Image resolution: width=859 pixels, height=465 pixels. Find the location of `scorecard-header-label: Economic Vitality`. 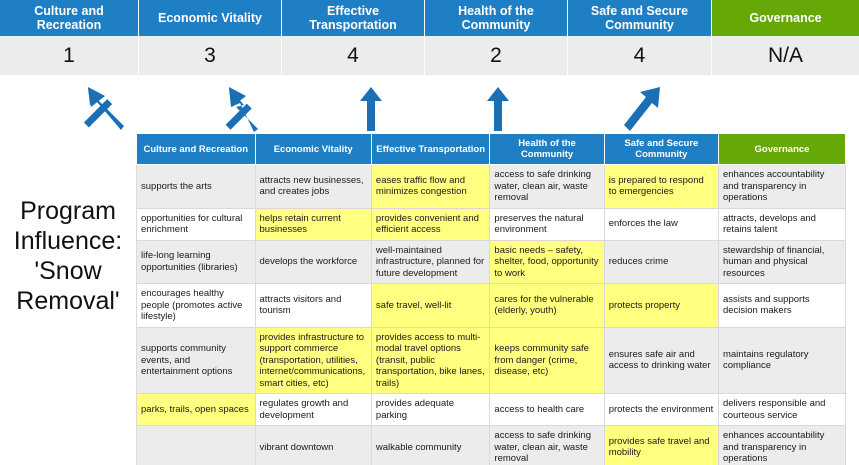

scorecard-header-label: Economic Vitality is located at coordinates (210, 18).